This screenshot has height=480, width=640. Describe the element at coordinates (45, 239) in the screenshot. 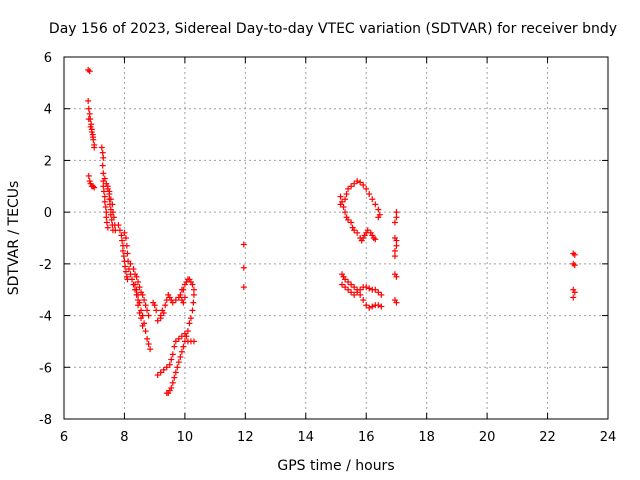

I see `y-tick-labels: -8 -6 -4 -2 0 2 4 6` at that location.